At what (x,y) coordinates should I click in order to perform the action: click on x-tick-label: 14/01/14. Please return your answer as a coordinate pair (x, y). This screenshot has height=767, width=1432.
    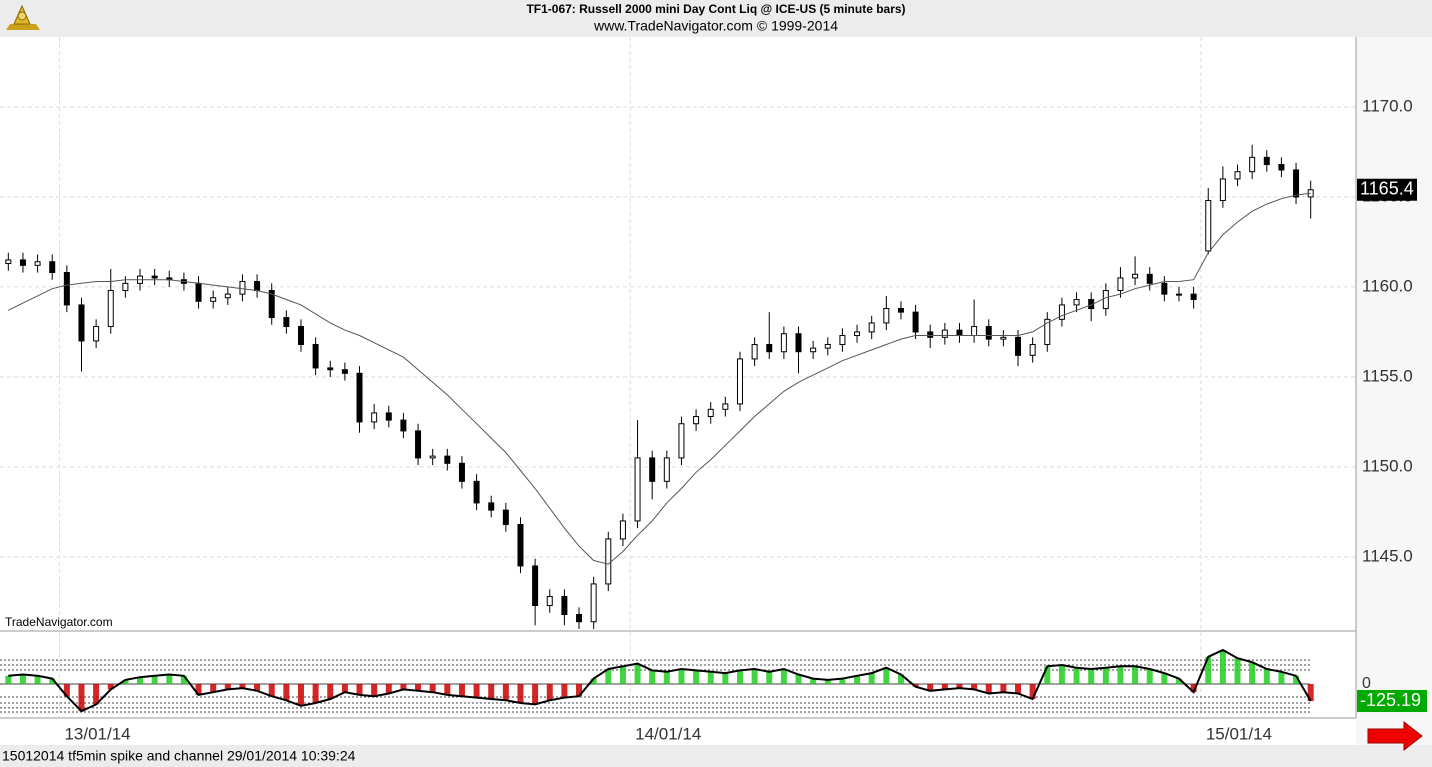
    Looking at the image, I should click on (668, 733).